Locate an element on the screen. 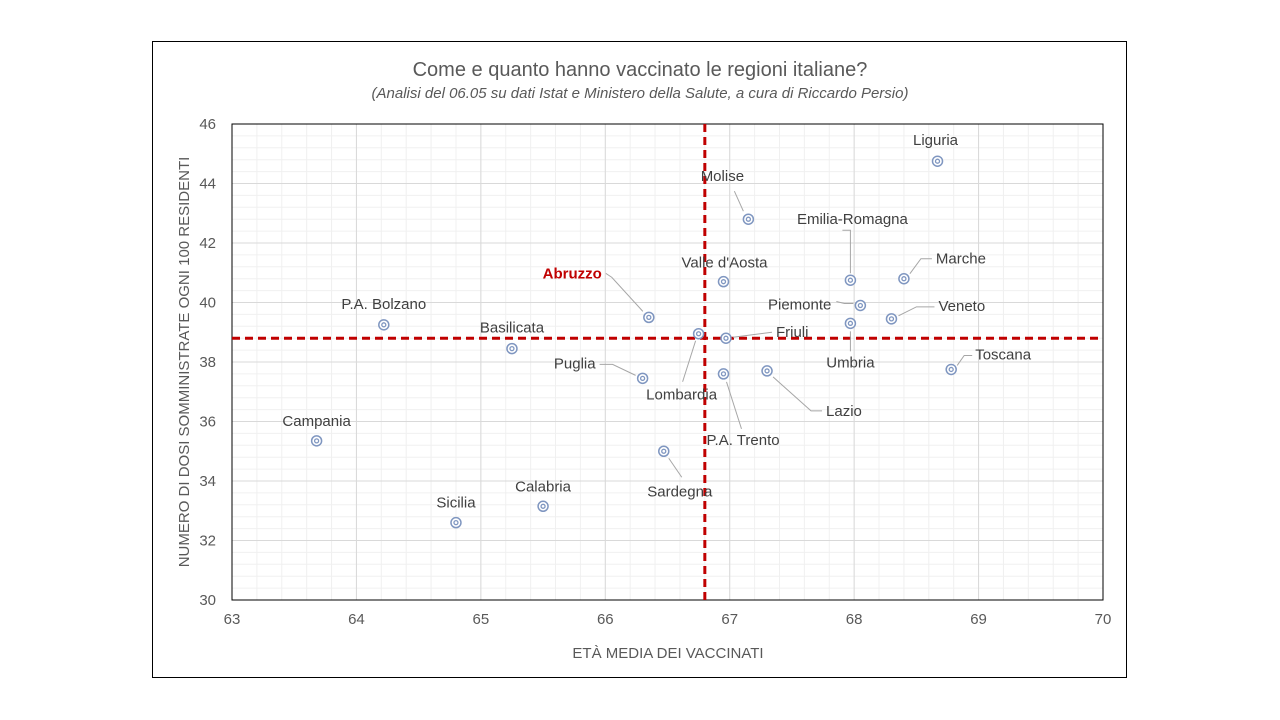  point-label: Marche is located at coordinates (961, 259).